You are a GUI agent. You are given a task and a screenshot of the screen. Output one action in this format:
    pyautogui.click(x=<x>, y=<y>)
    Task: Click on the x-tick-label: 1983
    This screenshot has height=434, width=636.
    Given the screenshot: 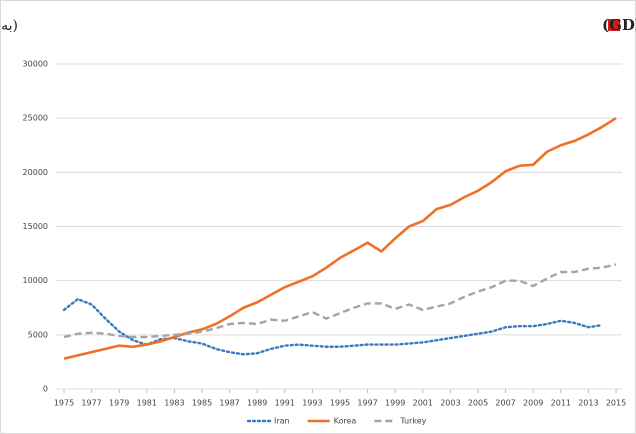 What is the action you would take?
    pyautogui.click(x=174, y=403)
    